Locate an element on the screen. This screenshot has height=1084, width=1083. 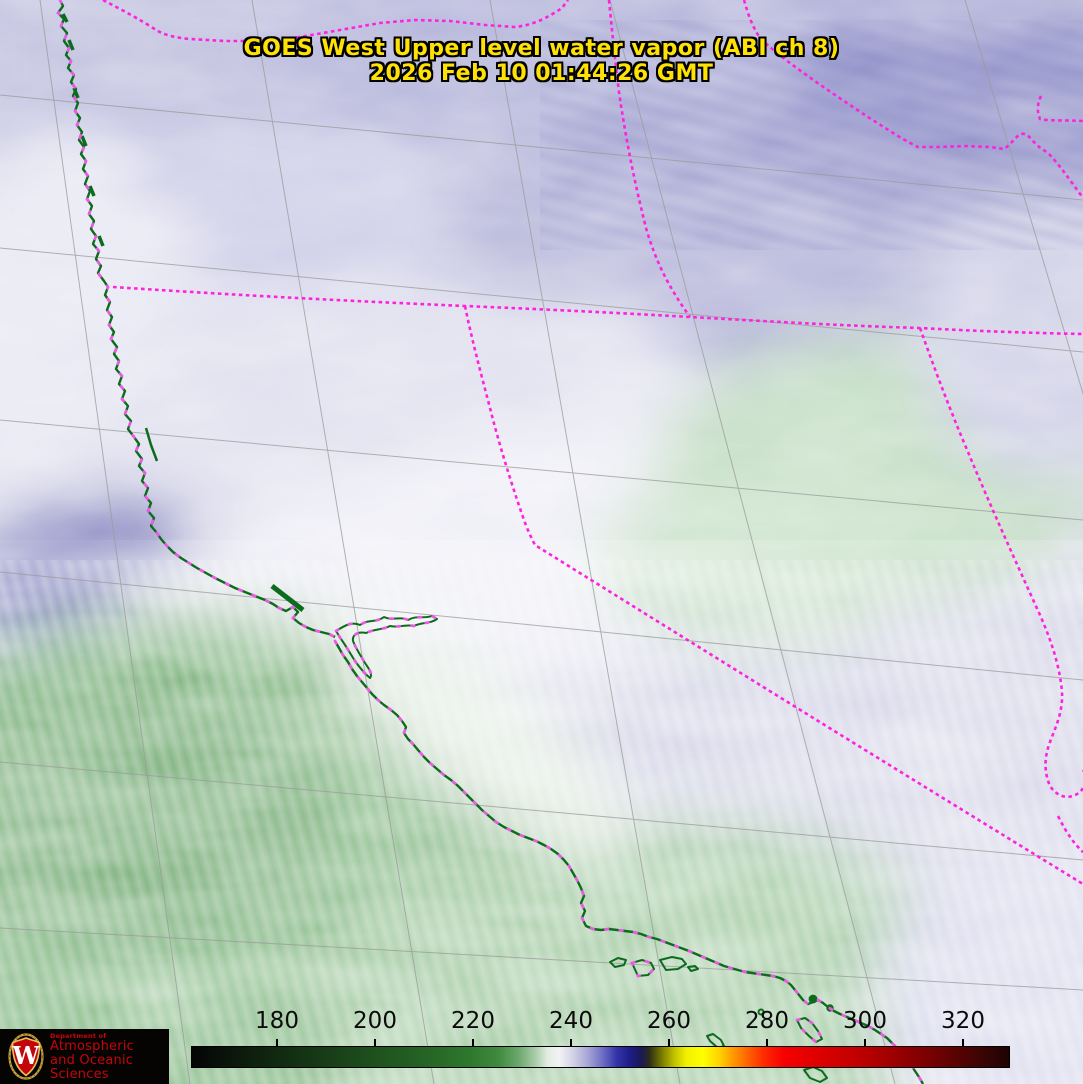
border-or-id is located at coordinates (649, 159).